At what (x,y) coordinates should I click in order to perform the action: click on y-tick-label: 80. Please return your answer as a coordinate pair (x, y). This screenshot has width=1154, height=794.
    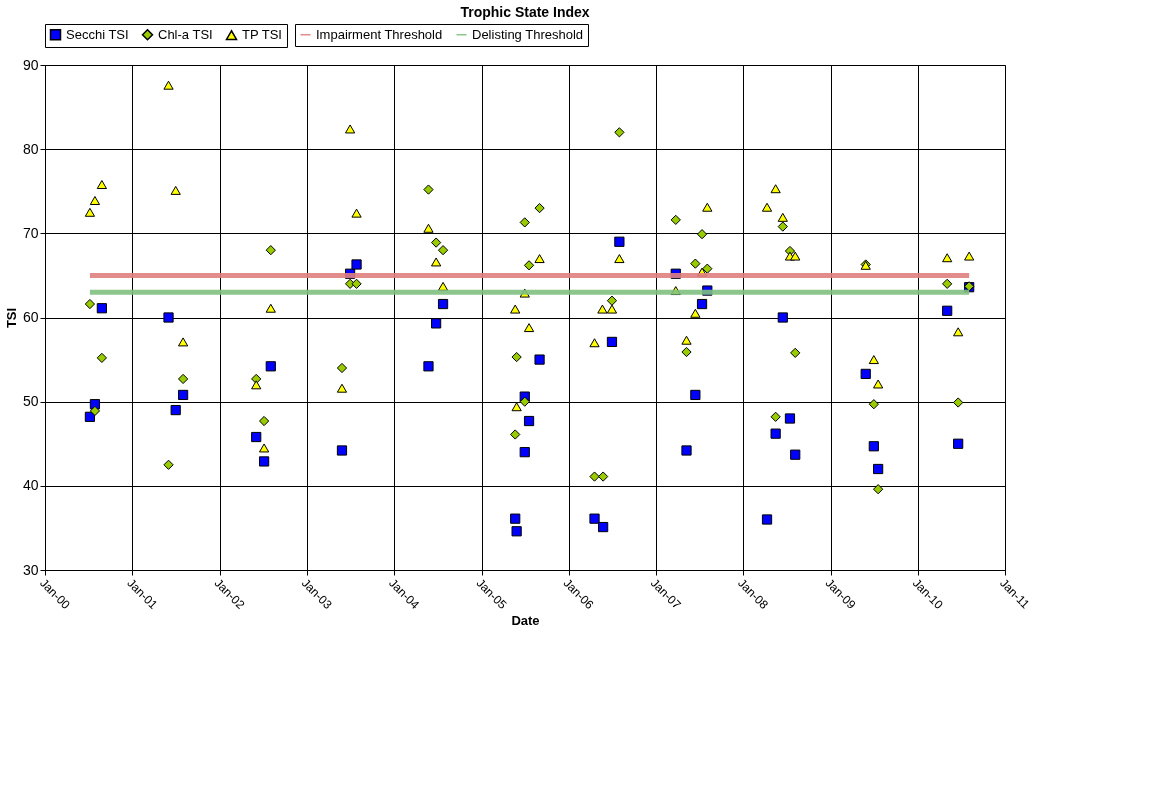
    Looking at the image, I should click on (30, 148).